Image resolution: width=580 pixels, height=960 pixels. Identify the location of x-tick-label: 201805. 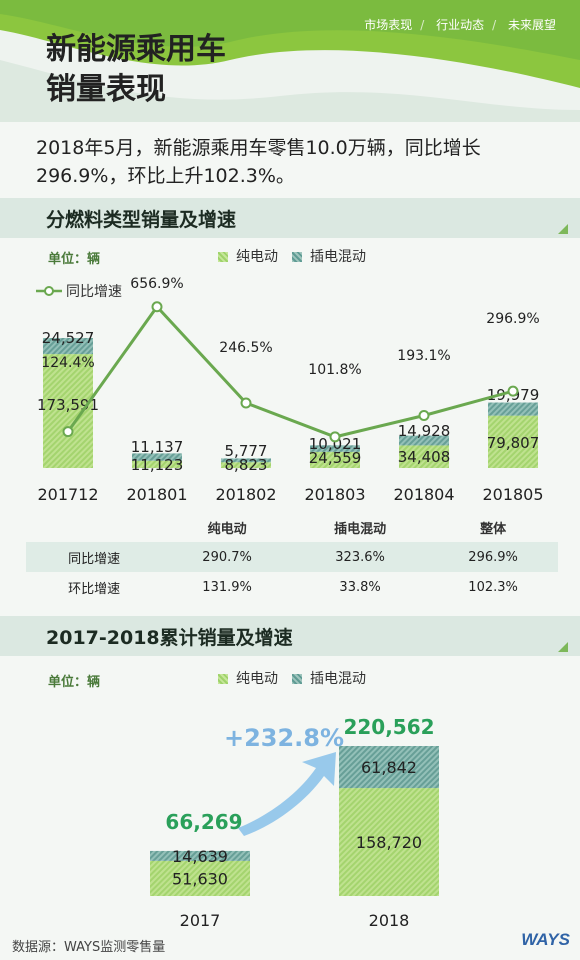
(512, 494).